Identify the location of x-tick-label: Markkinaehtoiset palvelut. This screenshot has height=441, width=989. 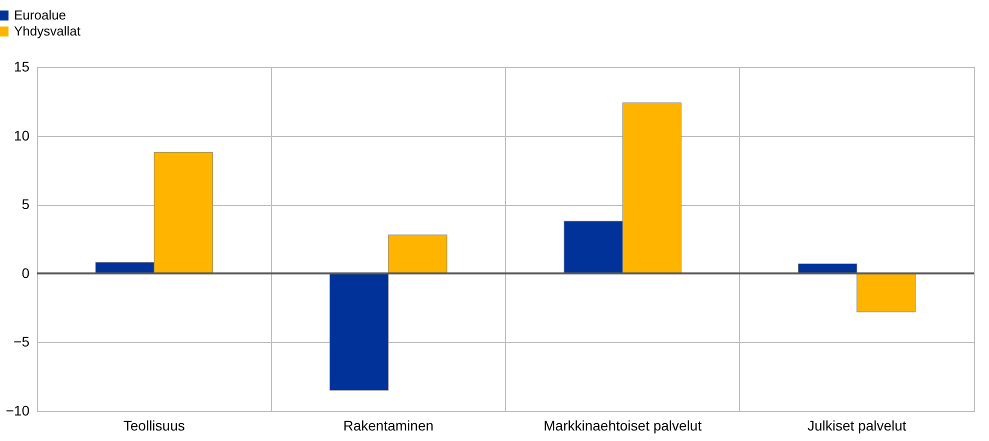
(623, 426).